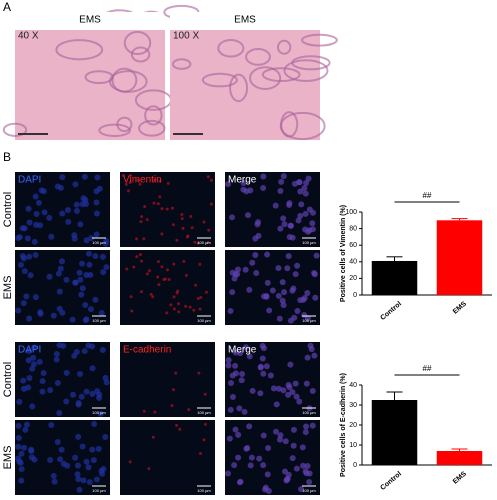 The width and height of the screenshot is (497, 500). What do you see at coordinates (90, 20) in the screenshot?
I see `image-title: EMS` at bounding box center [90, 20].